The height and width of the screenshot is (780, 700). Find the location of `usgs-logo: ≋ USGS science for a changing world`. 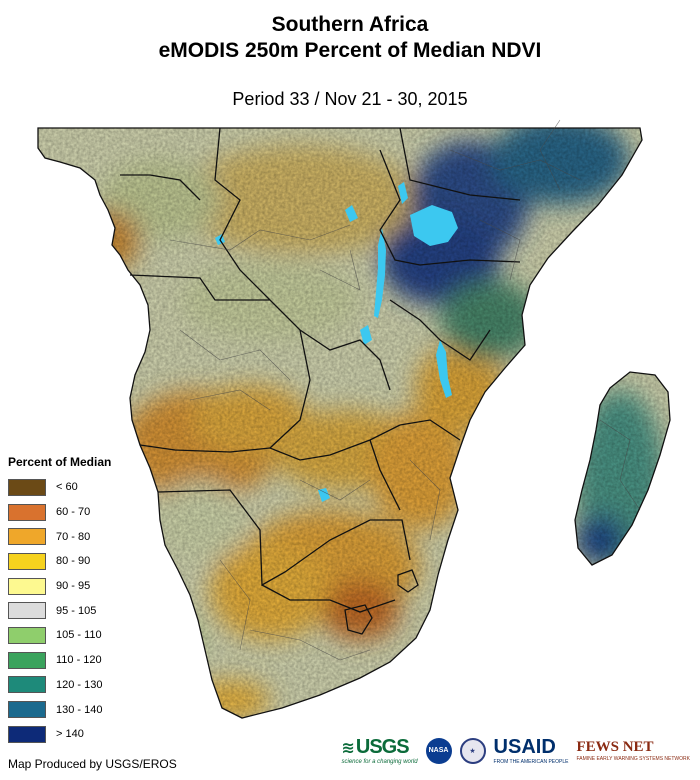

usgs-logo: ≋ USGS science for a changing world is located at coordinates (379, 750).